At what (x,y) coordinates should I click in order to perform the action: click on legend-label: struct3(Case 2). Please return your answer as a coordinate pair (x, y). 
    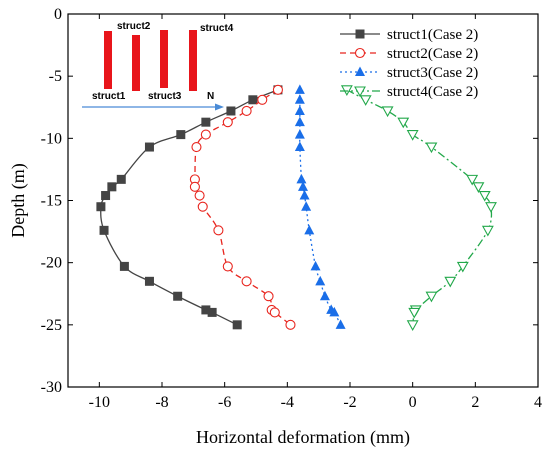
    Looking at the image, I should click on (432, 73).